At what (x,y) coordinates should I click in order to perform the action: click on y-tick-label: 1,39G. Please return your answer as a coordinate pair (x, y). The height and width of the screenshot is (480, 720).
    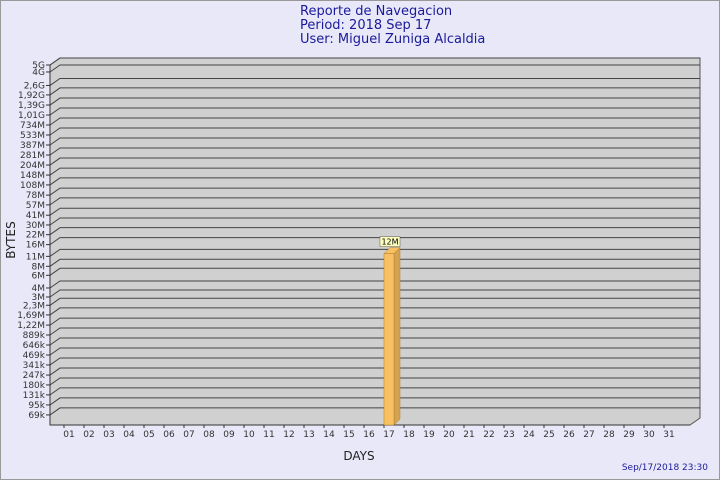
    Looking at the image, I should click on (31, 106).